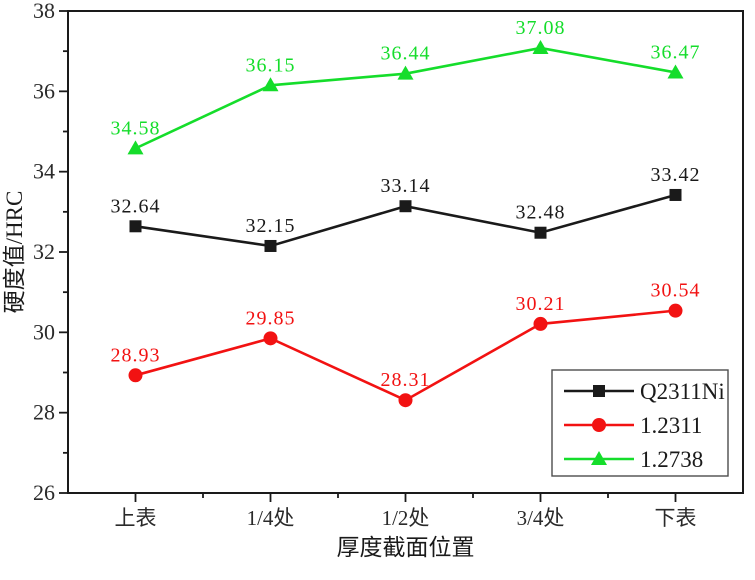 This screenshot has height=580, width=755. I want to click on legend-item-Q2311Ni: Q2311Ni, so click(644, 391).